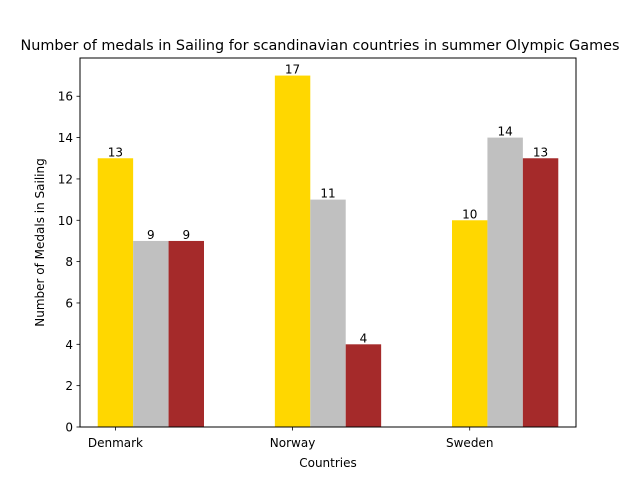 The image size is (640, 480). Describe the element at coordinates (65, 97) in the screenshot. I see `y-tick-label: 16` at that location.